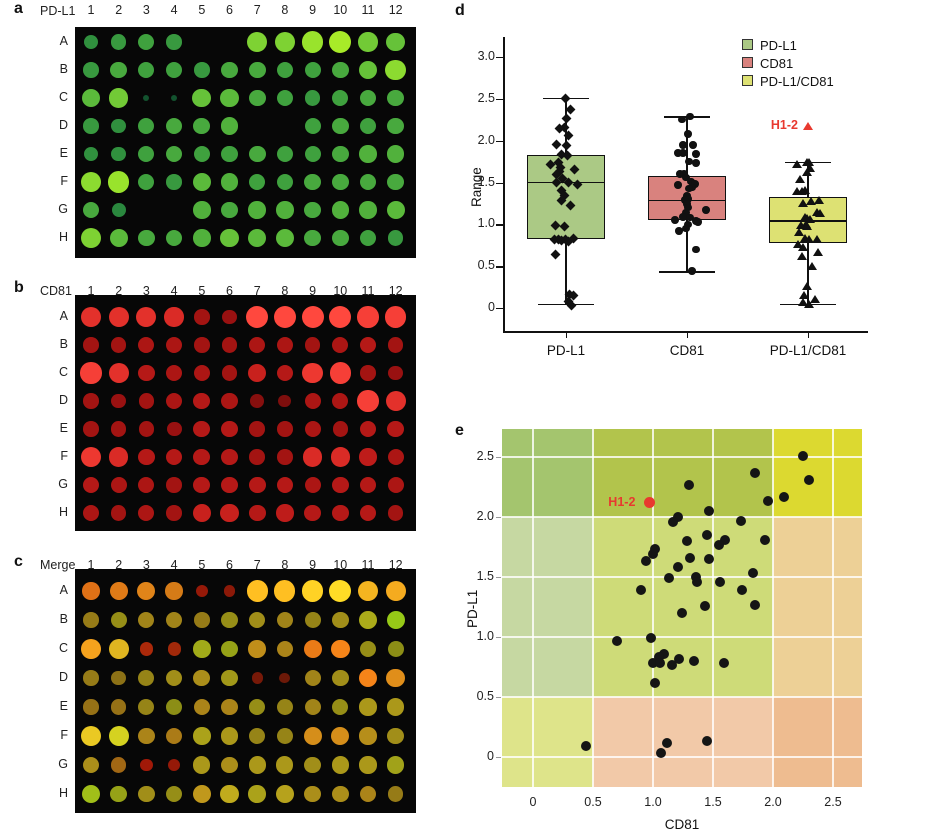  I want to click on h1-2-annotation-label: H1-2, so click(784, 125).